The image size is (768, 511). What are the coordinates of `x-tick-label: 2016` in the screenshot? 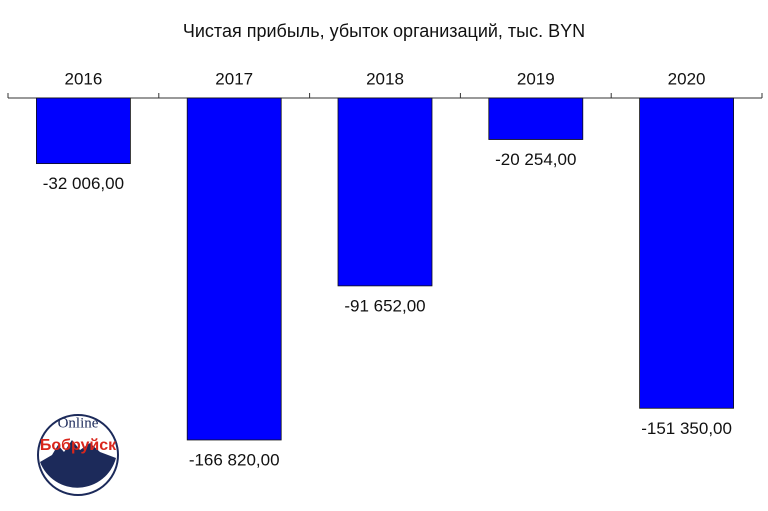 It's located at (83, 78).